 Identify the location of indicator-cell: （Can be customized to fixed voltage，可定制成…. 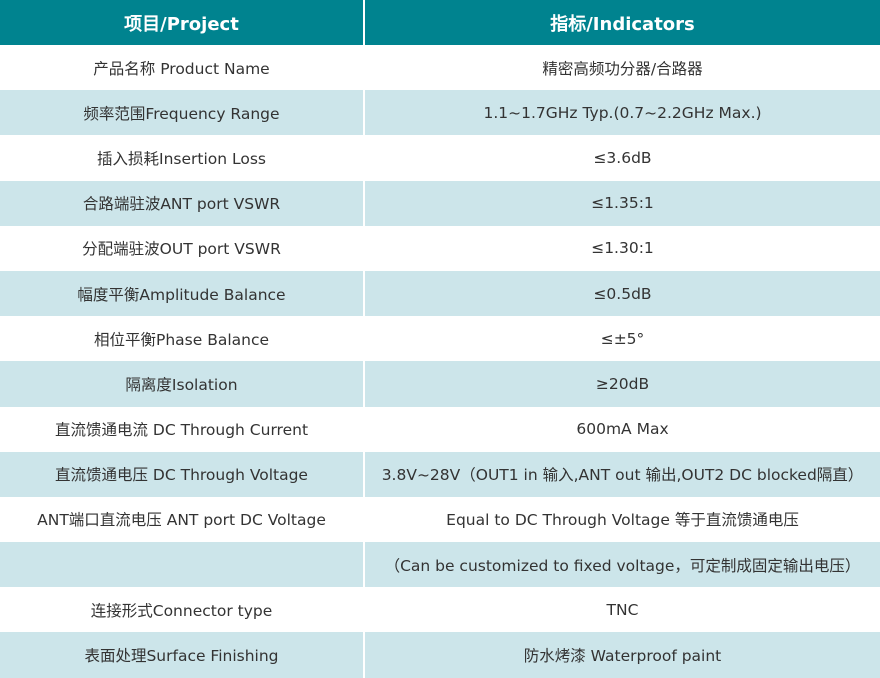
(621, 565).